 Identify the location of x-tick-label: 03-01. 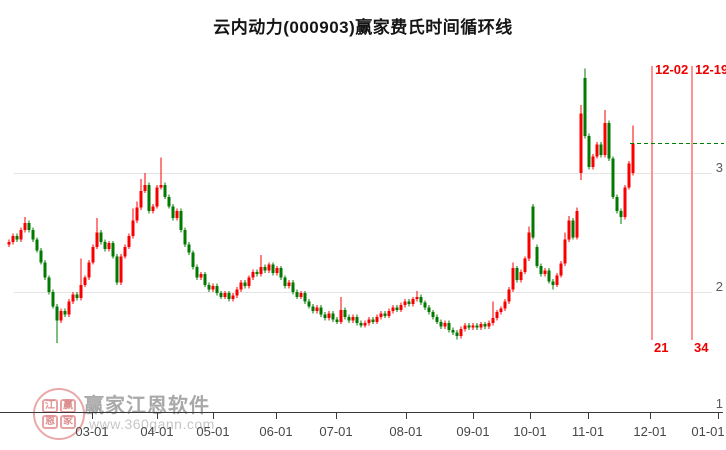
(92, 431).